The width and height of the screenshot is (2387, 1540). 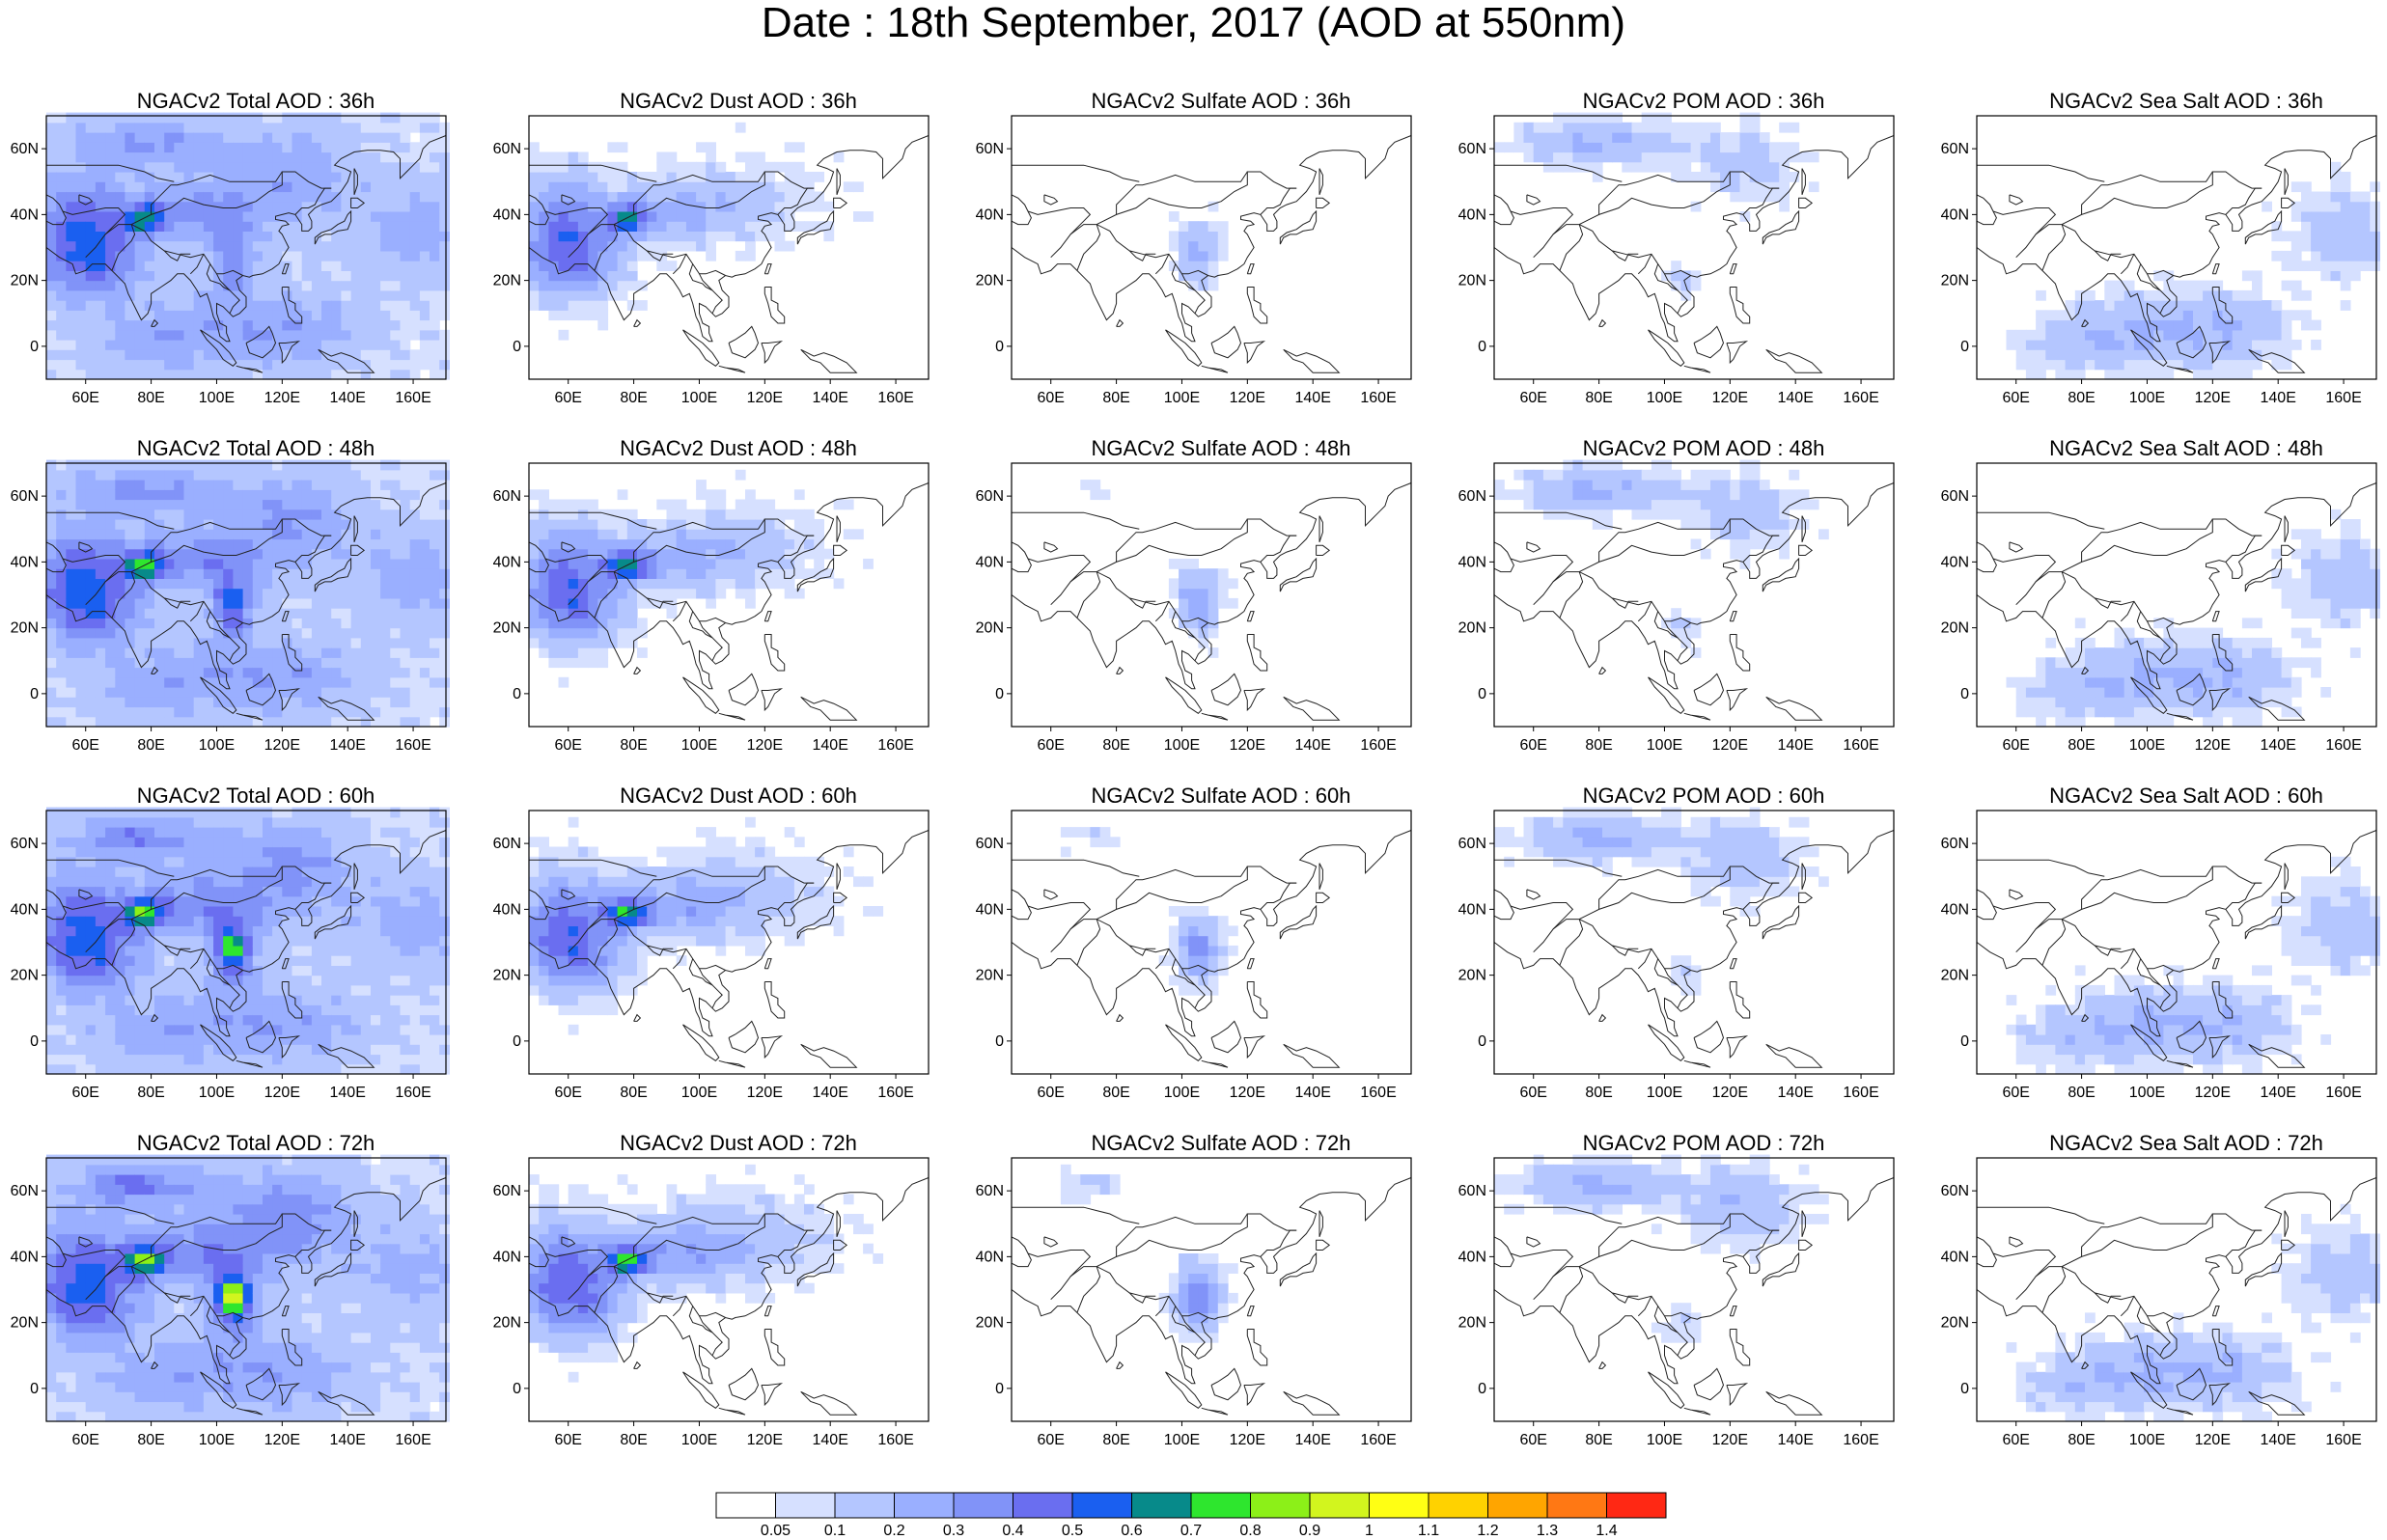 I want to click on colorbar-label: 0.9, so click(x=1309, y=1530).